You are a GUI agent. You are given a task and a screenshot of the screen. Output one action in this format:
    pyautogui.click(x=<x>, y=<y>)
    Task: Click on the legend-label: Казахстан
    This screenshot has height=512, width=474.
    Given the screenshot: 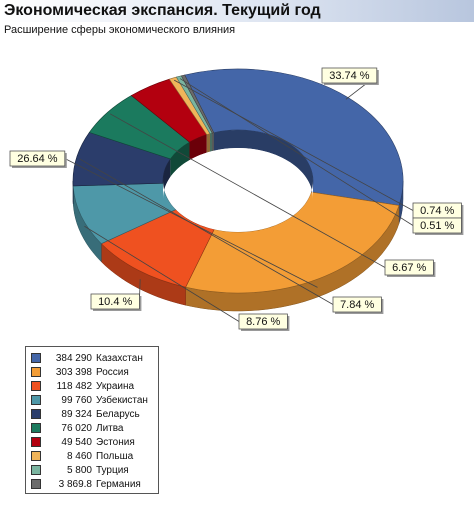 What is the action you would take?
    pyautogui.click(x=119, y=358)
    